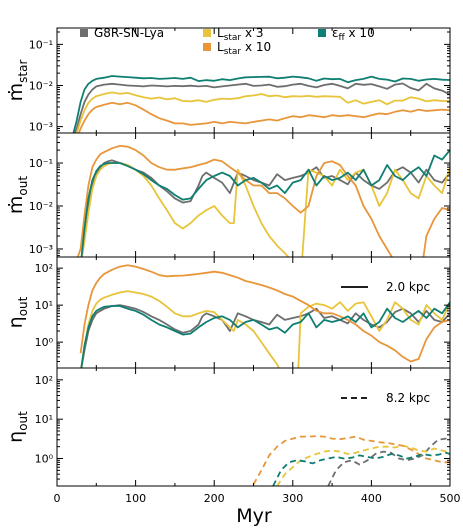 The image size is (463, 530). Describe the element at coordinates (257, 498) in the screenshot. I see `x-tick-labels: 0 100 200 300 400 500` at that location.